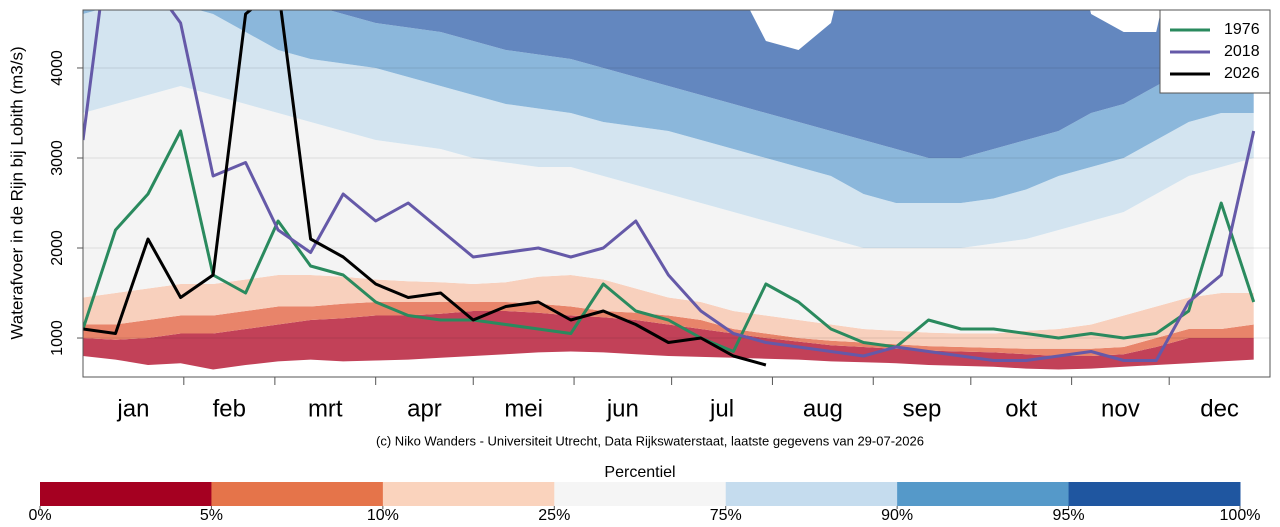 This screenshot has height=527, width=1280. What do you see at coordinates (1120, 408) in the screenshot?
I see `x-tick-label: nov` at bounding box center [1120, 408].